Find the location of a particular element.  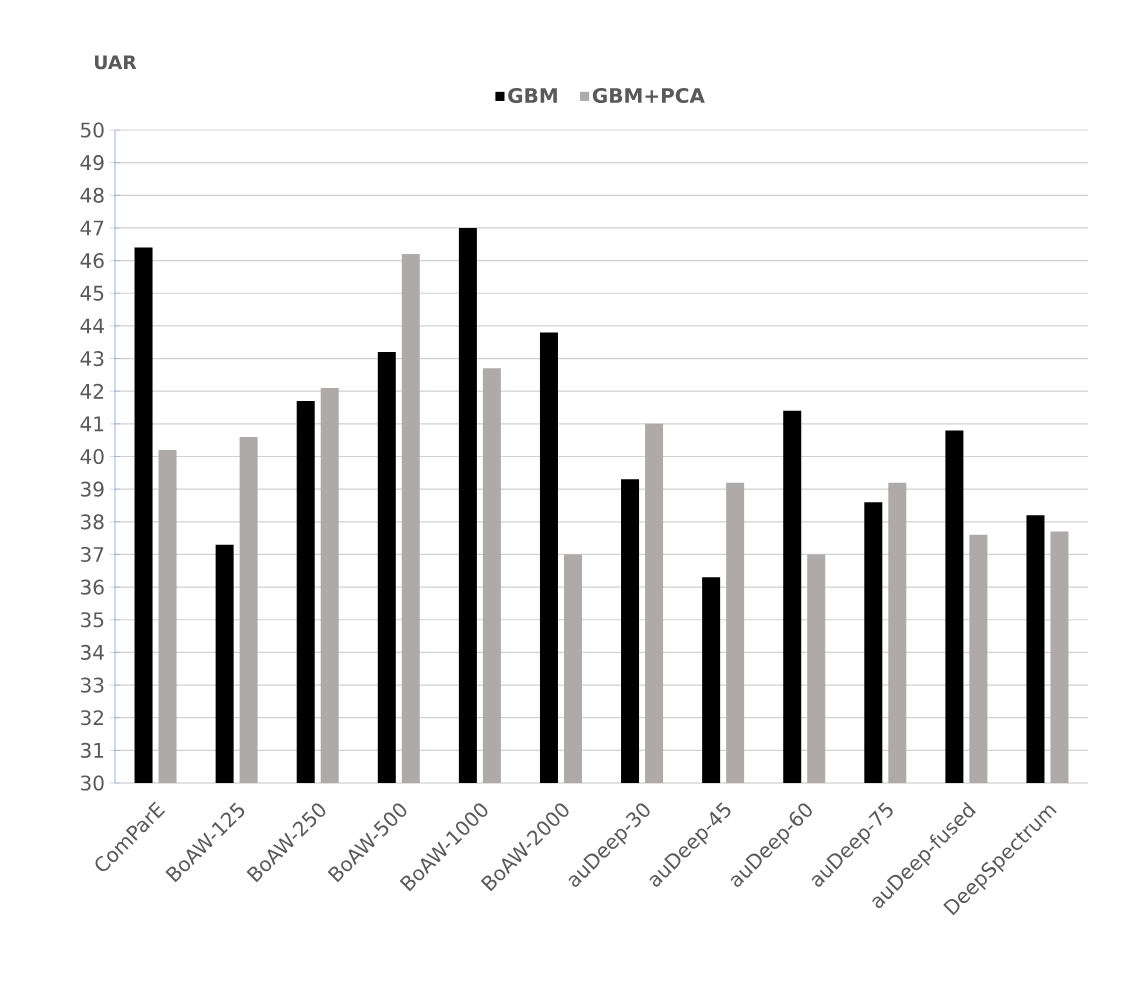

y-tick-label: 33 is located at coordinates (92, 685).